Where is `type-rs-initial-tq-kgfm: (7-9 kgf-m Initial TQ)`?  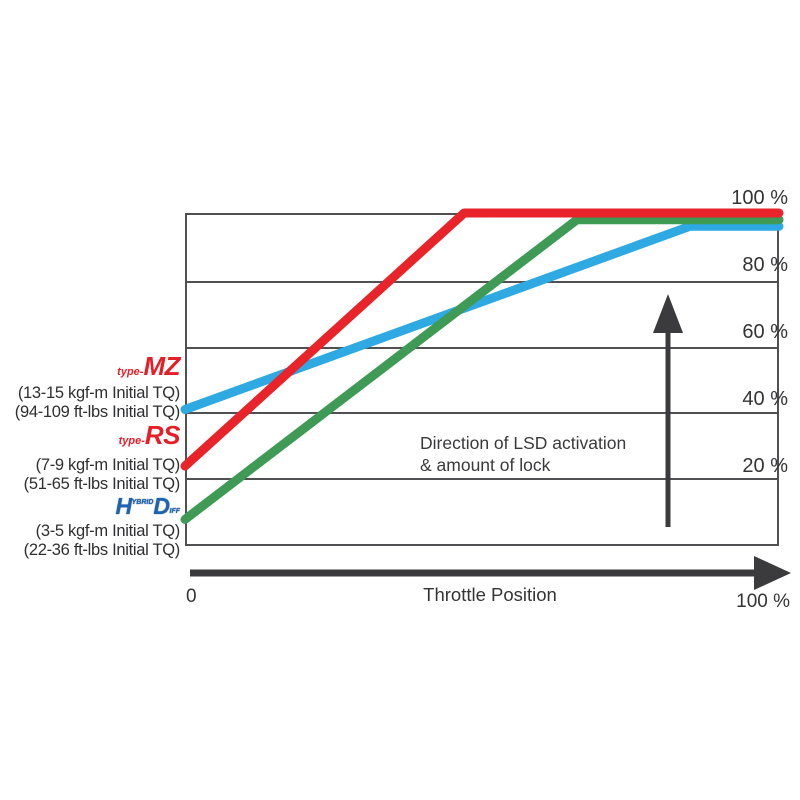
type-rs-initial-tq-kgfm: (7-9 kgf-m Initial TQ) is located at coordinates (108, 465).